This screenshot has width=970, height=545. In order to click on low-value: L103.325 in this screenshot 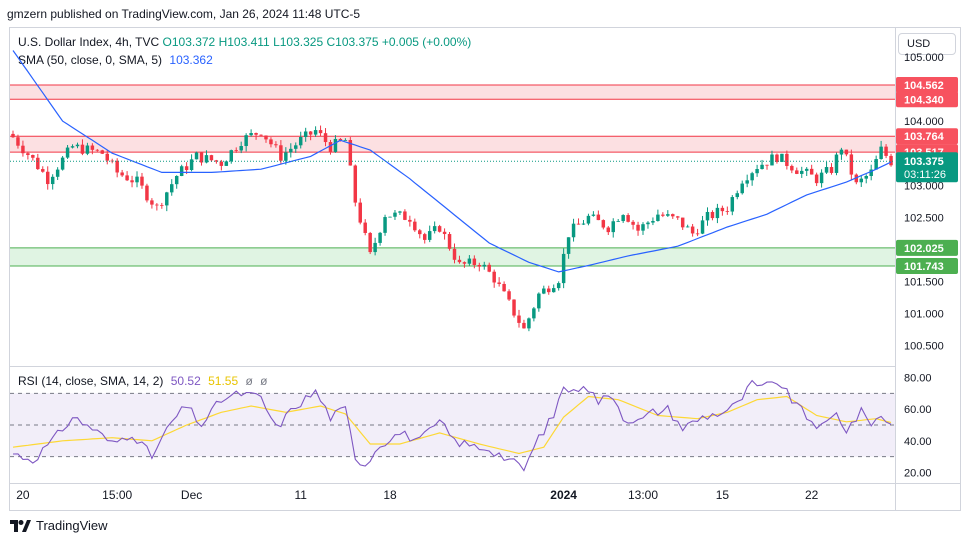, I will do `click(298, 42)`.